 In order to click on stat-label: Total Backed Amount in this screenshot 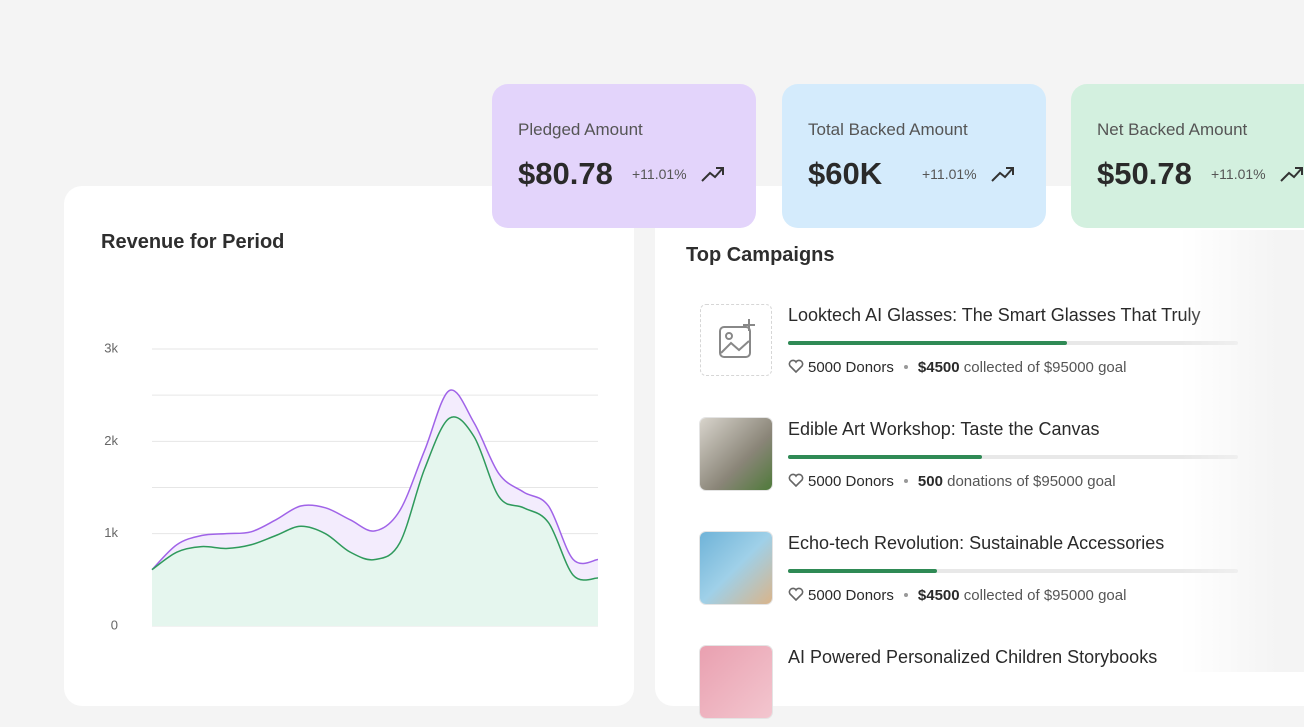, I will do `click(888, 129)`.